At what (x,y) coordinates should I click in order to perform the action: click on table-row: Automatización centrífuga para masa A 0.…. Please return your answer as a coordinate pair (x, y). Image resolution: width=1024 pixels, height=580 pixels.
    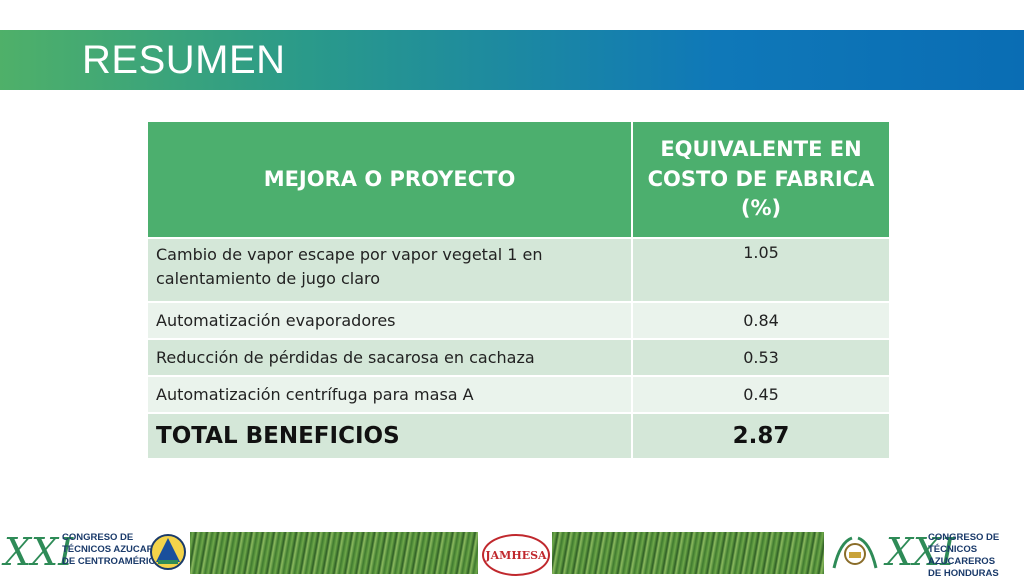
    Looking at the image, I should click on (518, 394).